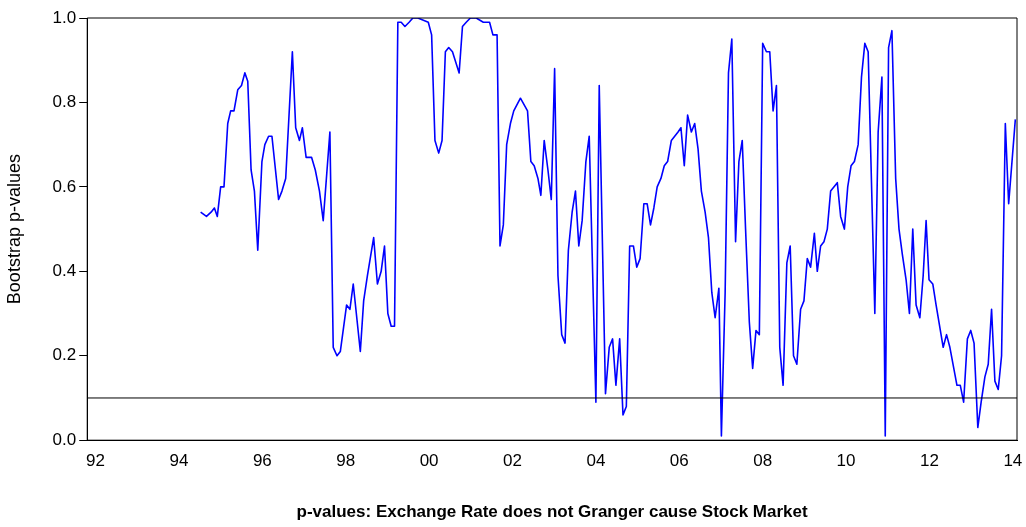  Describe the element at coordinates (64, 102) in the screenshot. I see `y-tick-label: 0.8` at that location.